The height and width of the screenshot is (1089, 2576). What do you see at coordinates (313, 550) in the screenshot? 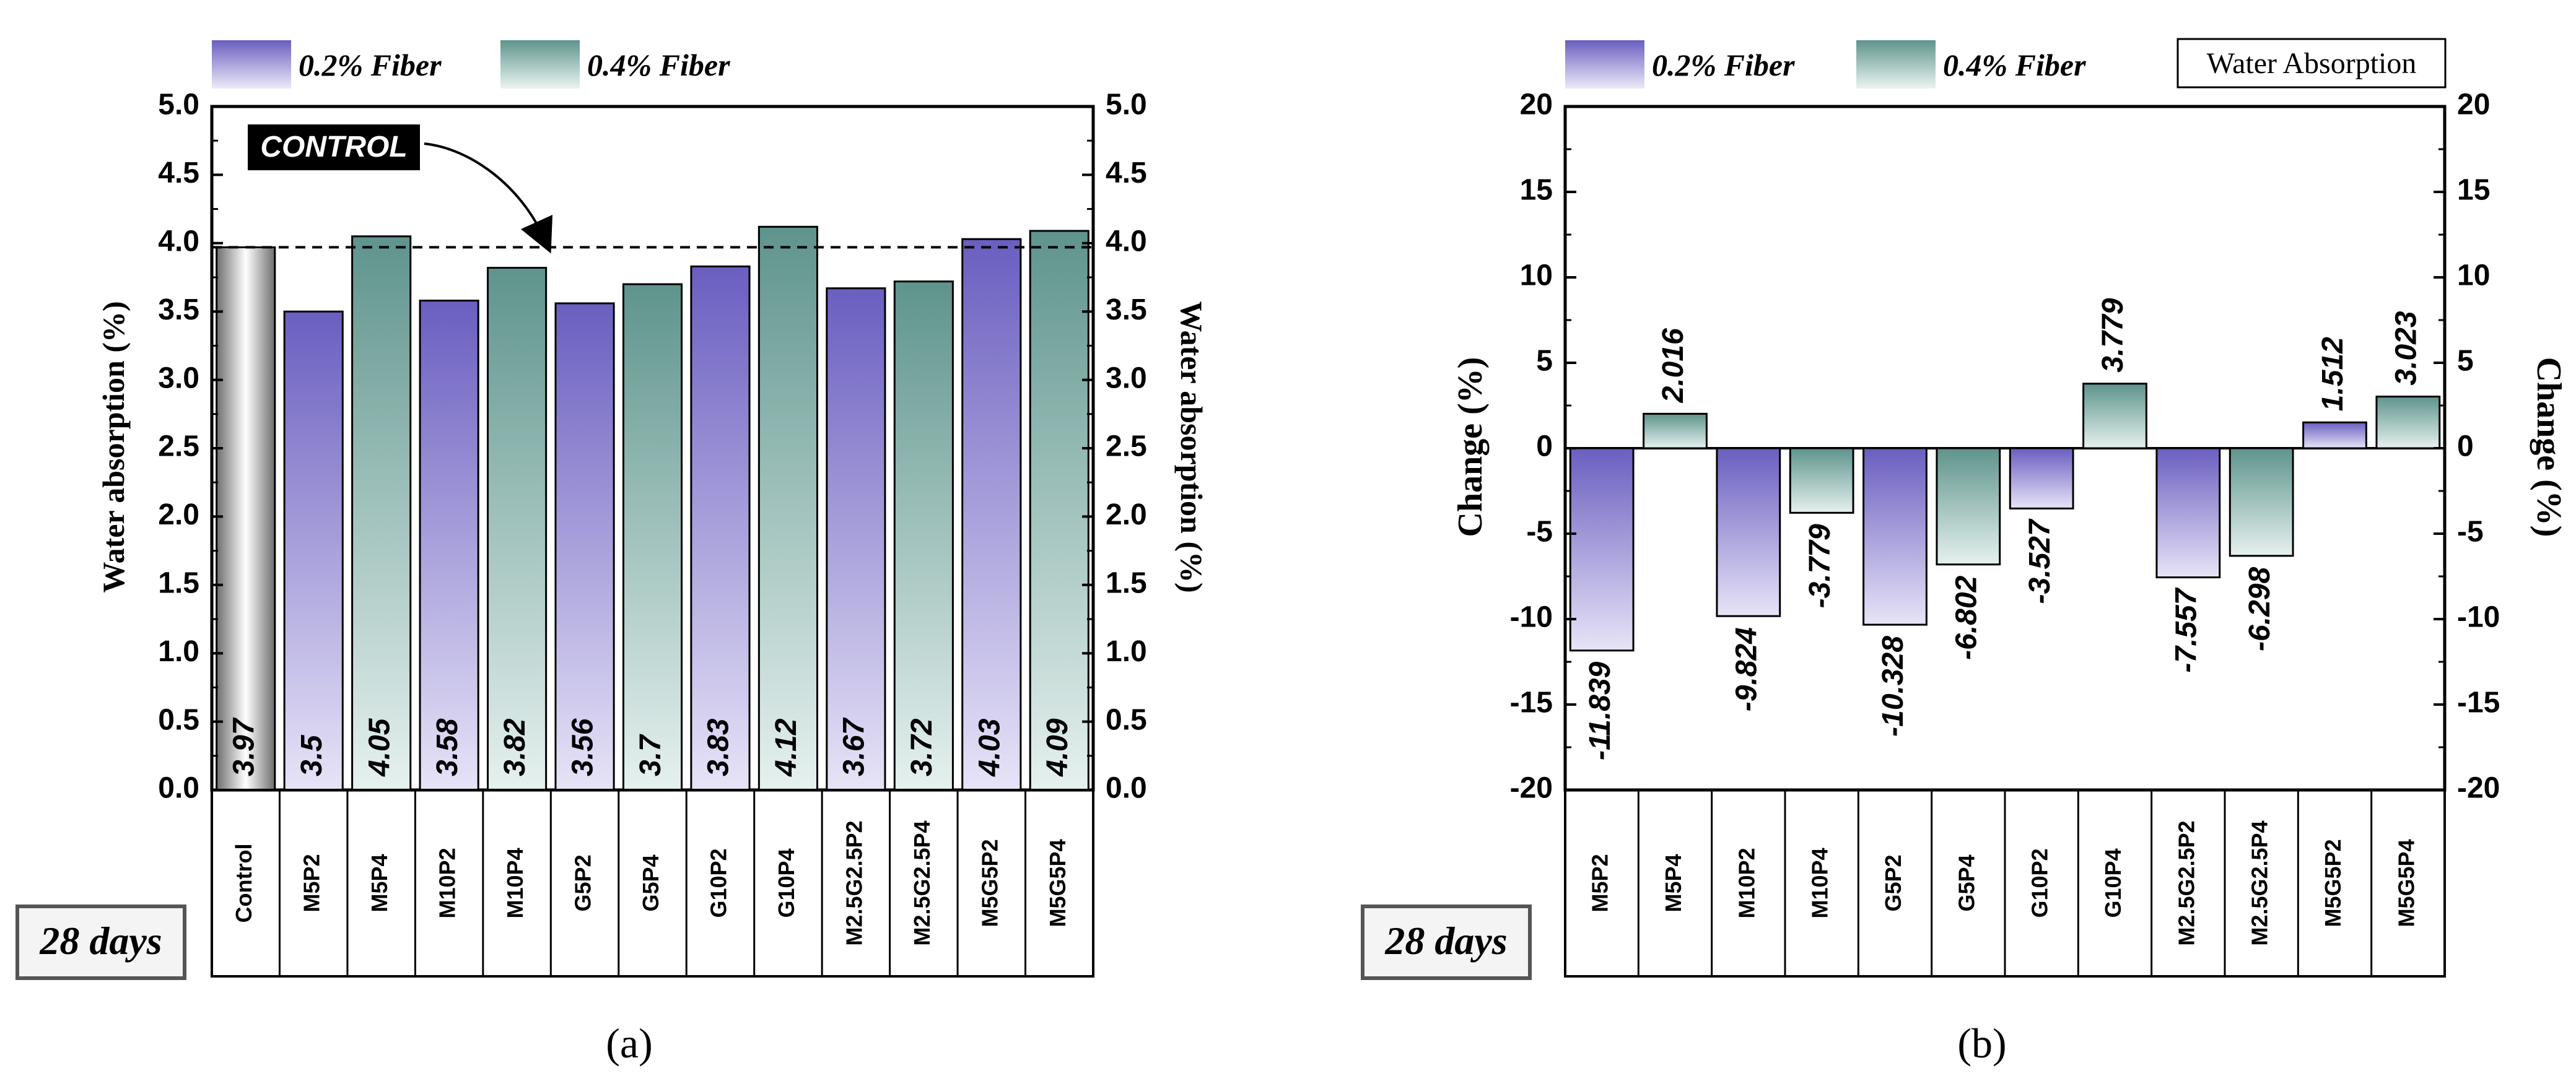
I see `bar-a-m5p2` at bounding box center [313, 550].